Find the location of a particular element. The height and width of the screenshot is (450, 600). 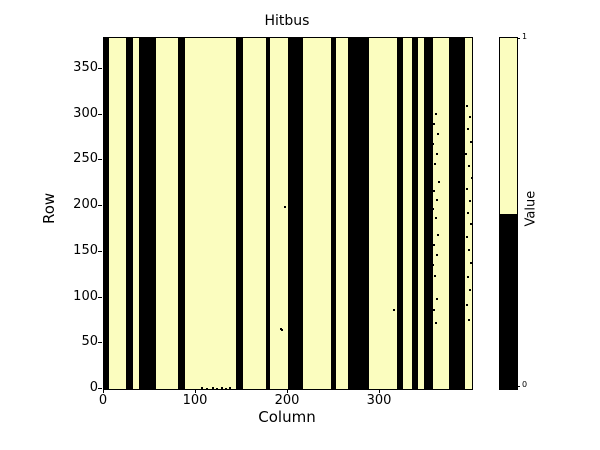

x-axis-label: Column is located at coordinates (287, 417).